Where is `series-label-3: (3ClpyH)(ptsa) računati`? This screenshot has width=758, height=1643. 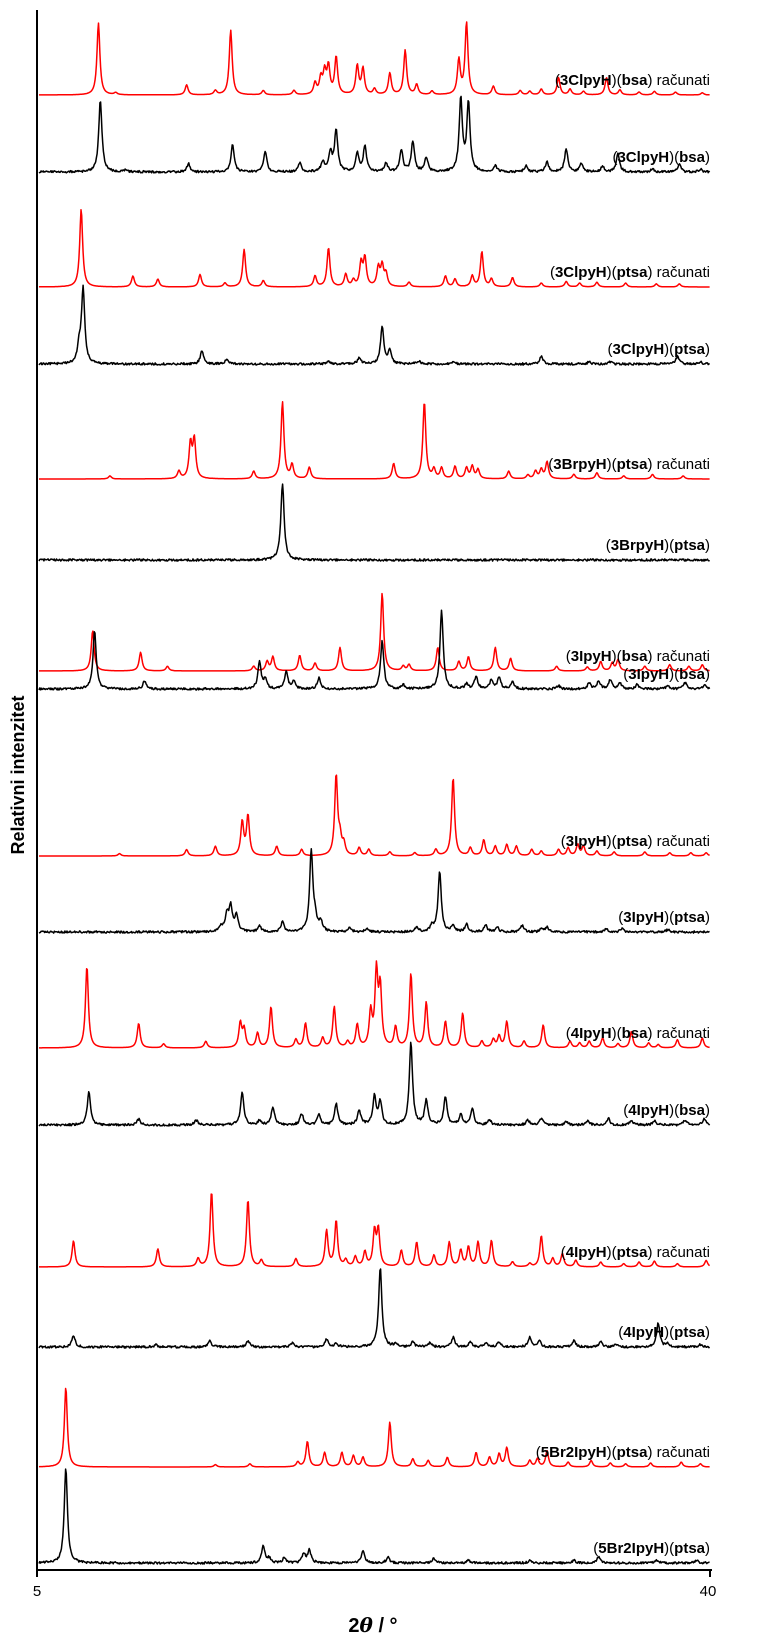 series-label-3: (3ClpyH)(ptsa) računati is located at coordinates (630, 272).